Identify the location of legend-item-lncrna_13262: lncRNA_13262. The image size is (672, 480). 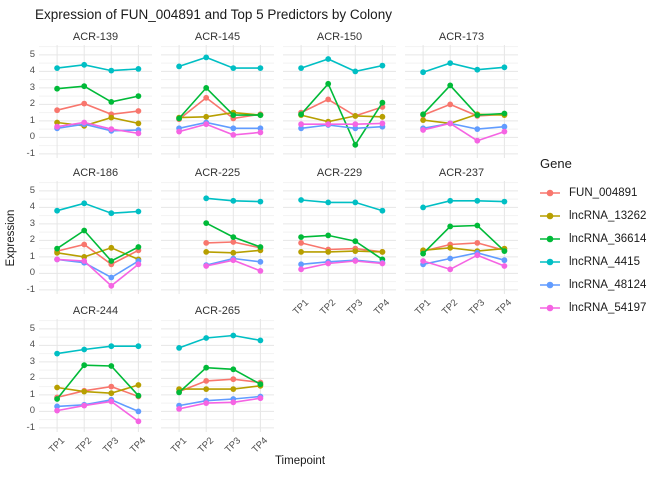
(593, 216).